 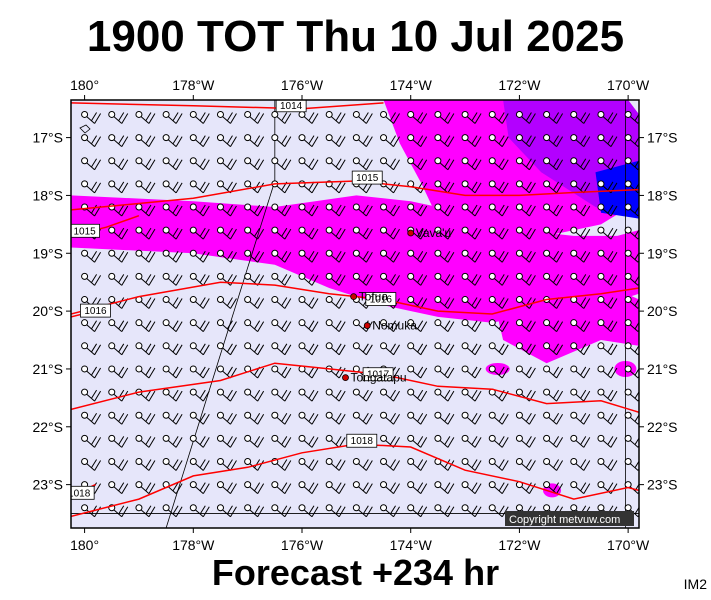 I want to click on island-outline, so click(x=85, y=129).